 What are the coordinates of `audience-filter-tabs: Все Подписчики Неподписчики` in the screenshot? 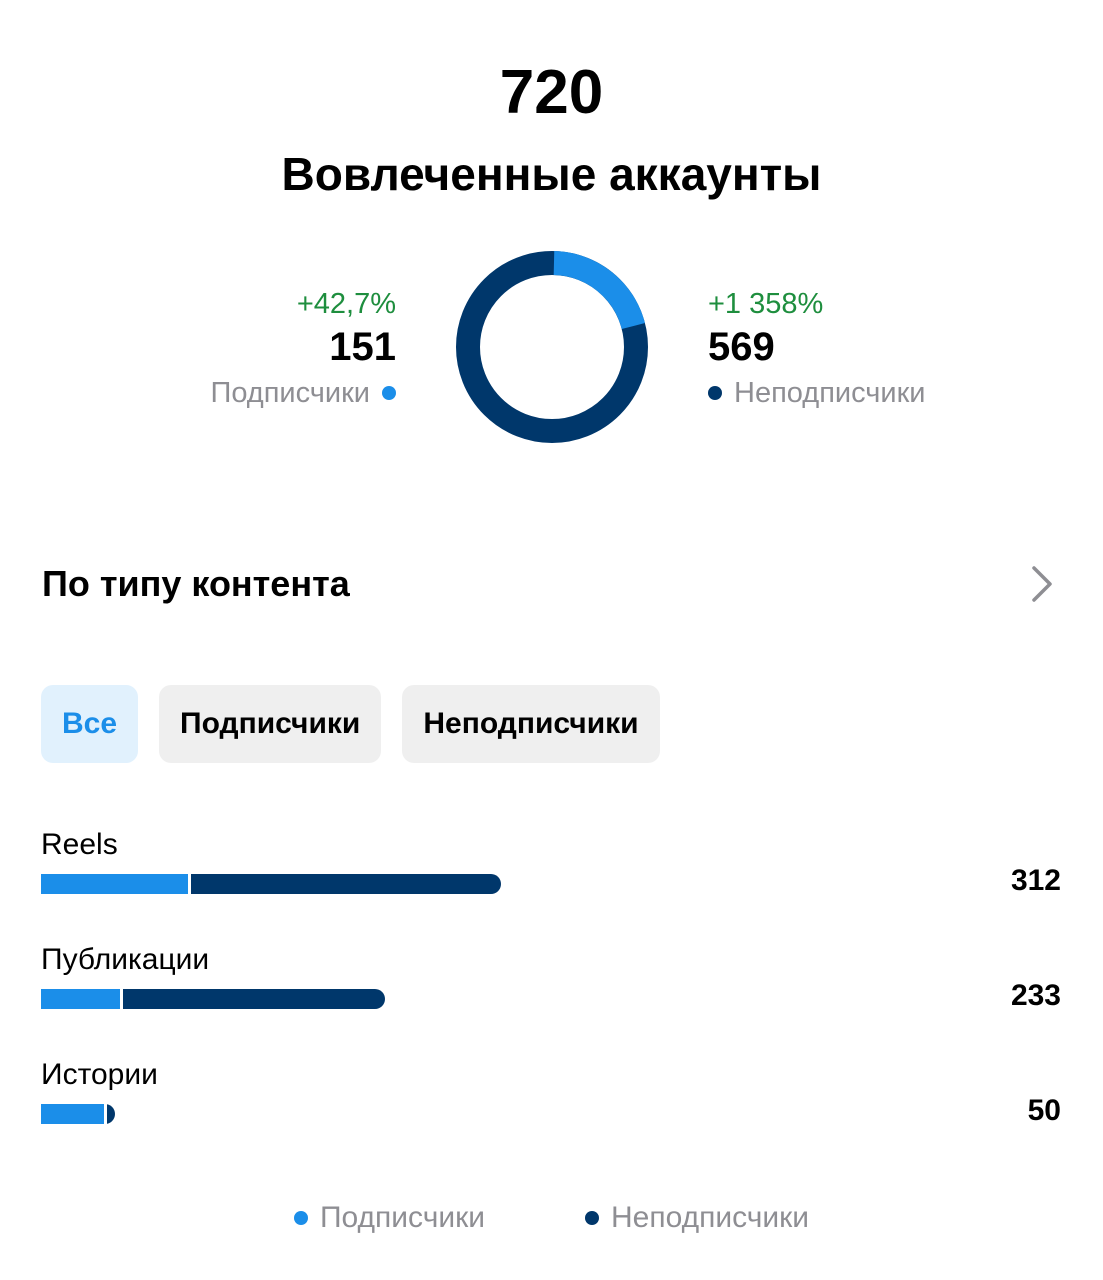 It's located at (350, 724).